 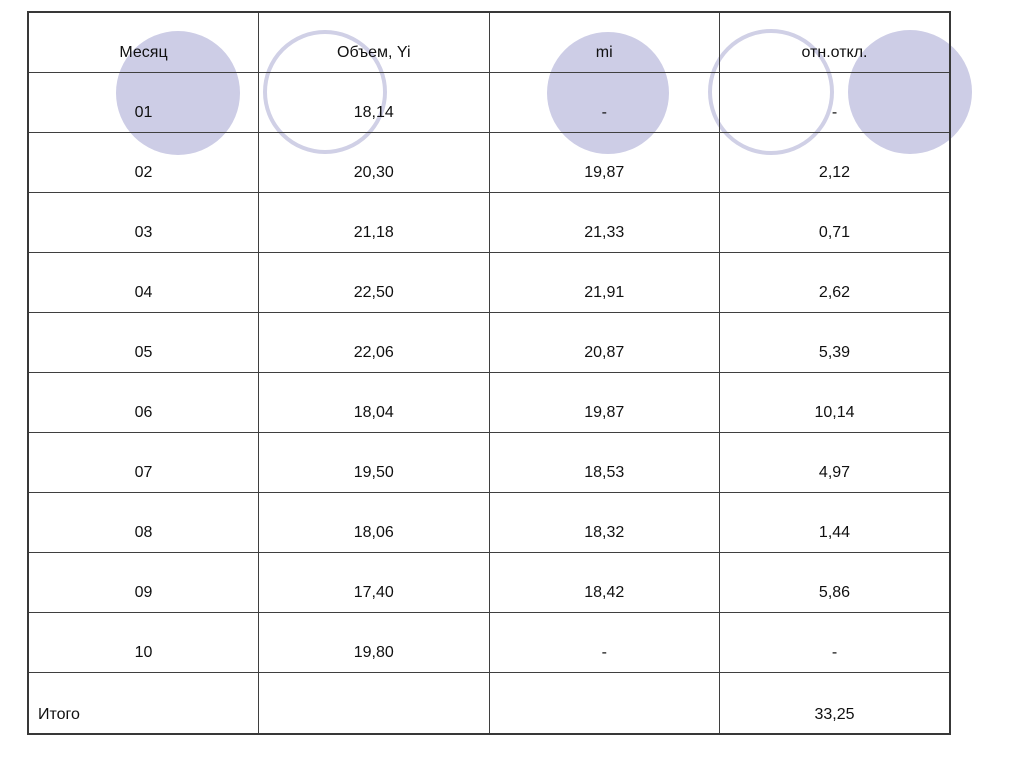 I want to click on column-header-mi: mi, so click(x=604, y=42).